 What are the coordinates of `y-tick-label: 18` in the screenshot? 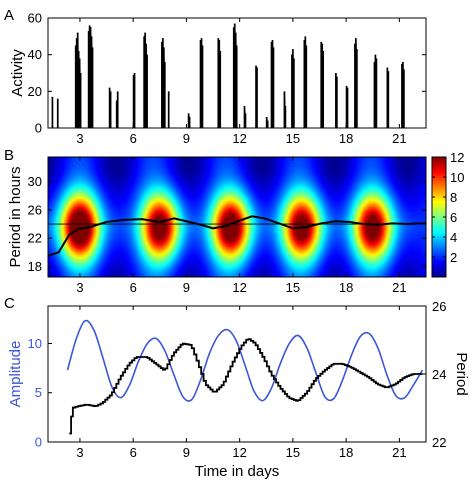 It's located at (35, 266).